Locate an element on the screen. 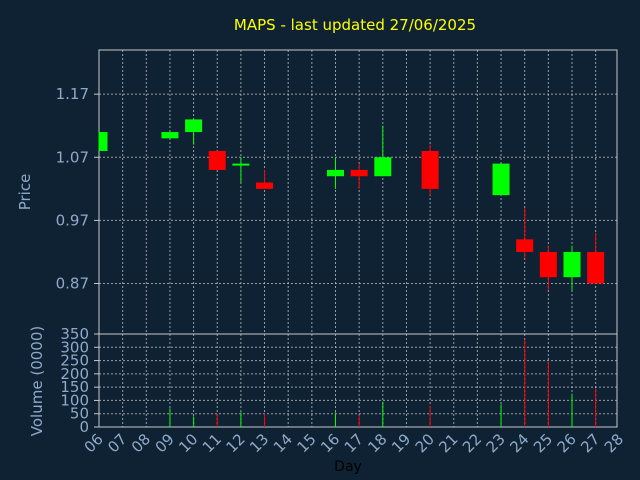  x-tick-label: 09 is located at coordinates (165, 443).